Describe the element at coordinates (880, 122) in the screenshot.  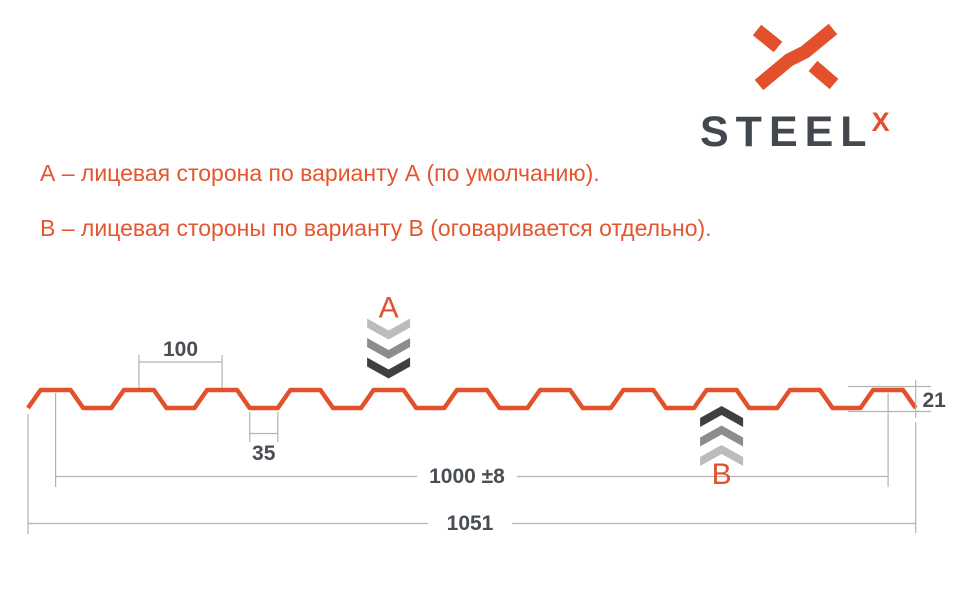
I see `brand-sup-x: X` at that location.